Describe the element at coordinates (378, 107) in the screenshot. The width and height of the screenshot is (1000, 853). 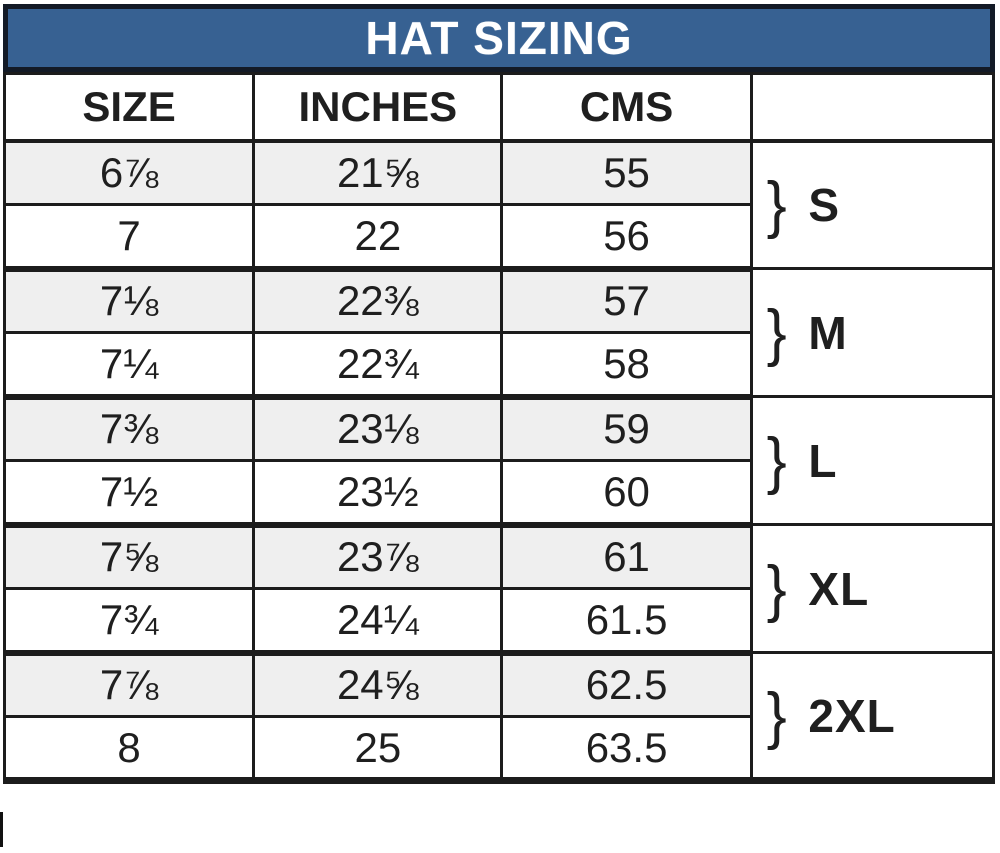
I see `col-header-inches: INCHES` at that location.